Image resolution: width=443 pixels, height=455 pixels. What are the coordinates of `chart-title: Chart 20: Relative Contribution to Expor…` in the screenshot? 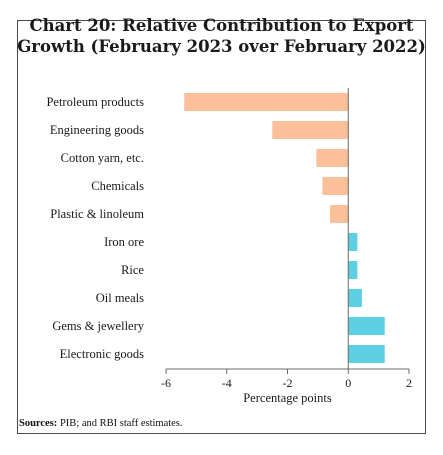 It's located at (221, 36).